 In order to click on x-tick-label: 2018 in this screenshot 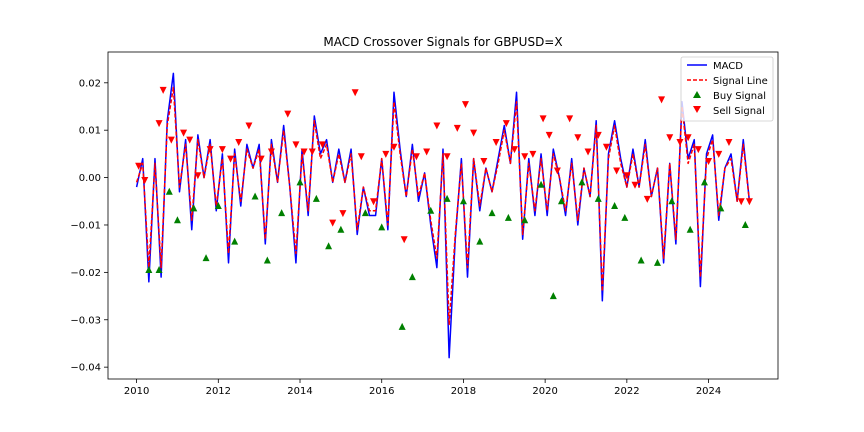, I will do `click(463, 391)`.